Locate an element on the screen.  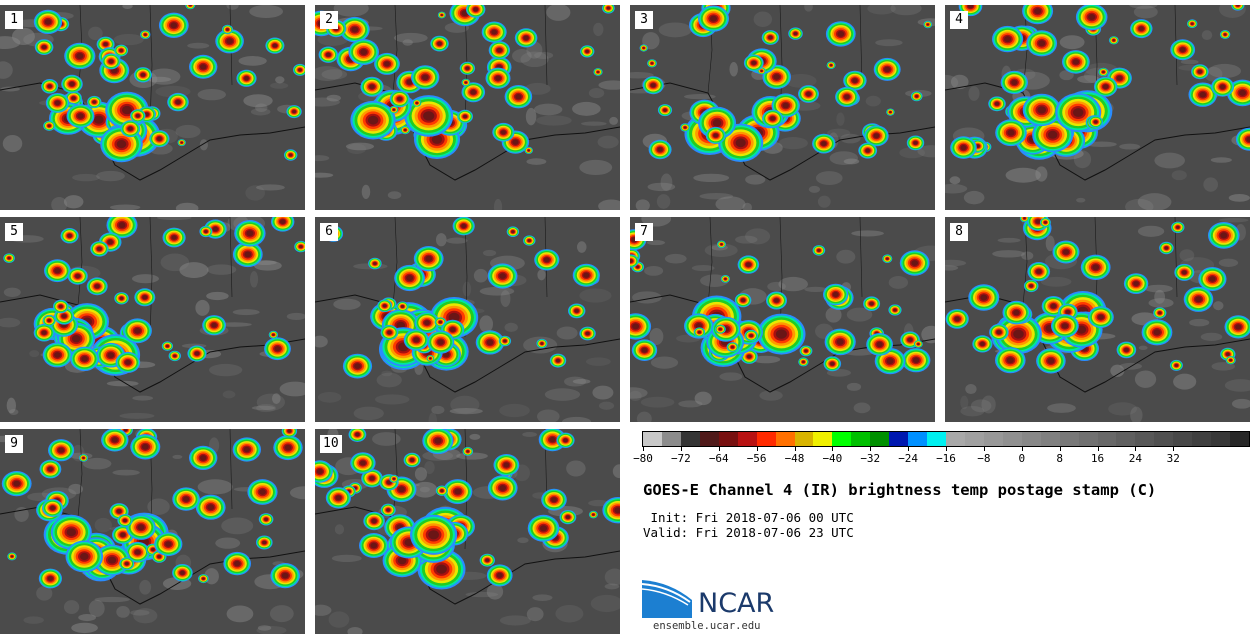
panel-number-label: 2 is located at coordinates (329, 20).